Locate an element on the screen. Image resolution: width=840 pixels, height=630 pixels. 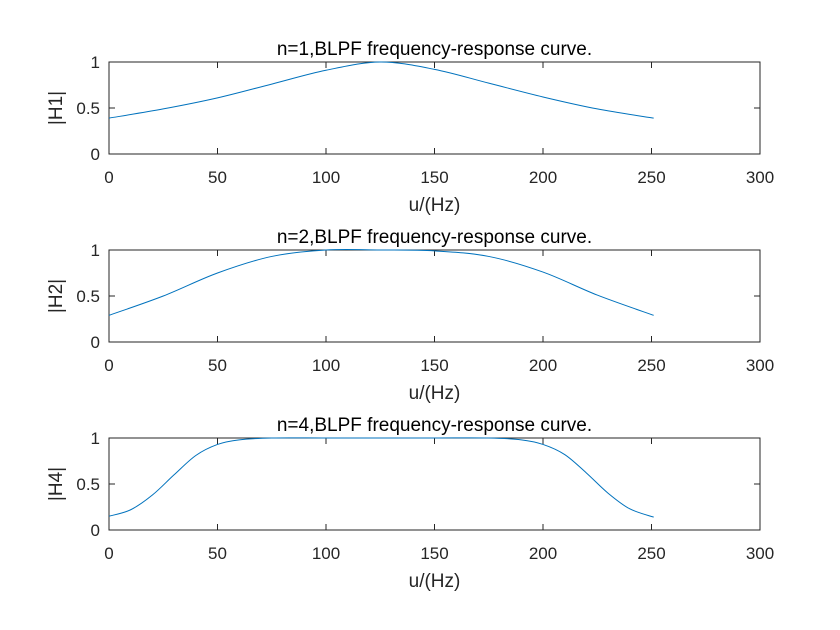
y-tick-label-1-1: 1 is located at coordinates (95, 62).